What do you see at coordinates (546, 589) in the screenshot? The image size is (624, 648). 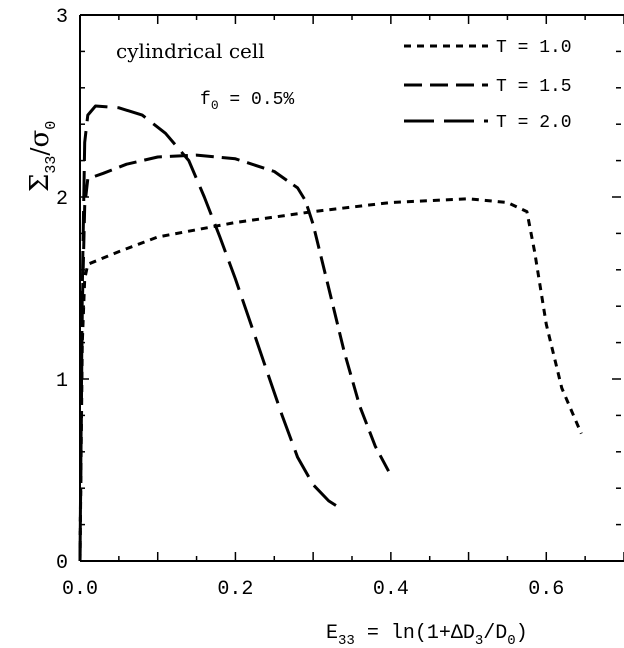 I see `x-tick-label: 0.6` at bounding box center [546, 589].